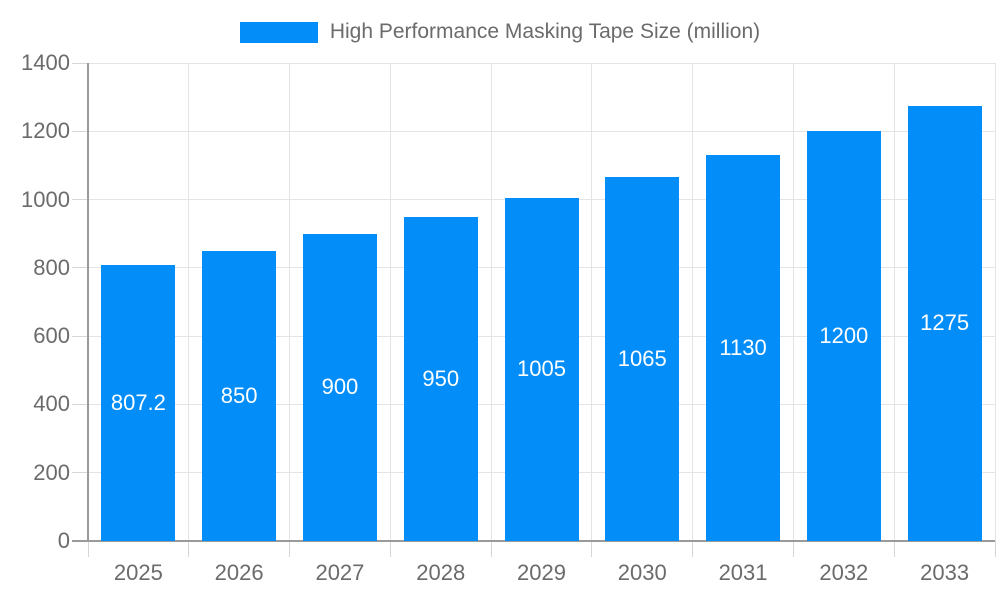 Image resolution: width=1000 pixels, height=600 pixels. Describe the element at coordinates (51, 404) in the screenshot. I see `y-axis-label: 400` at that location.